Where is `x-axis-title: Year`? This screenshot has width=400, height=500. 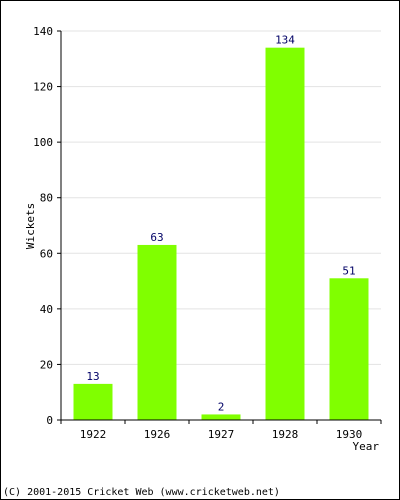 x-axis-title: Year is located at coordinates (366, 446).